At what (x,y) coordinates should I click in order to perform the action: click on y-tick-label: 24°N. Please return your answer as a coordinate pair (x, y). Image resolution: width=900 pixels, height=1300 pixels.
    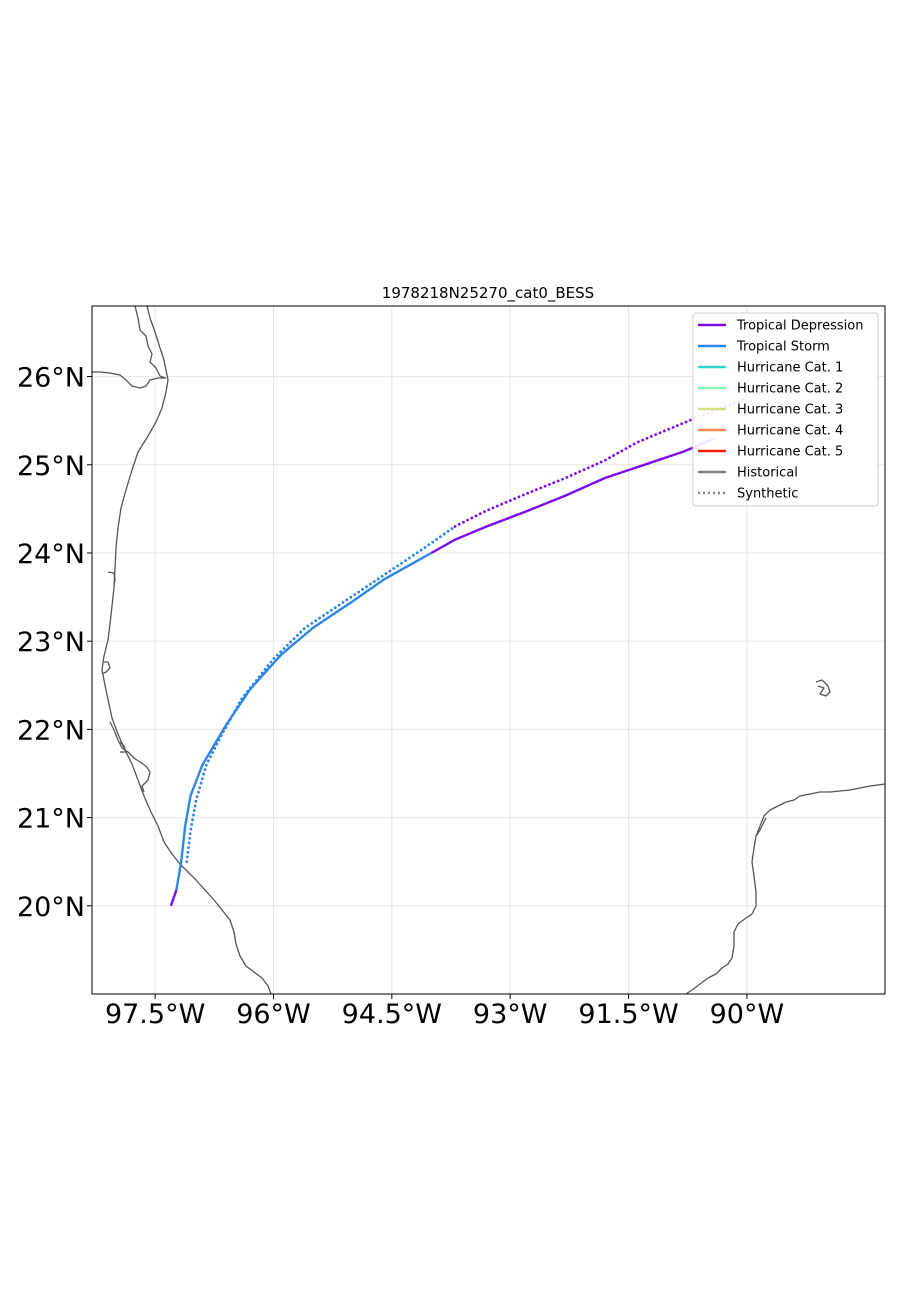
    Looking at the image, I should click on (51, 554).